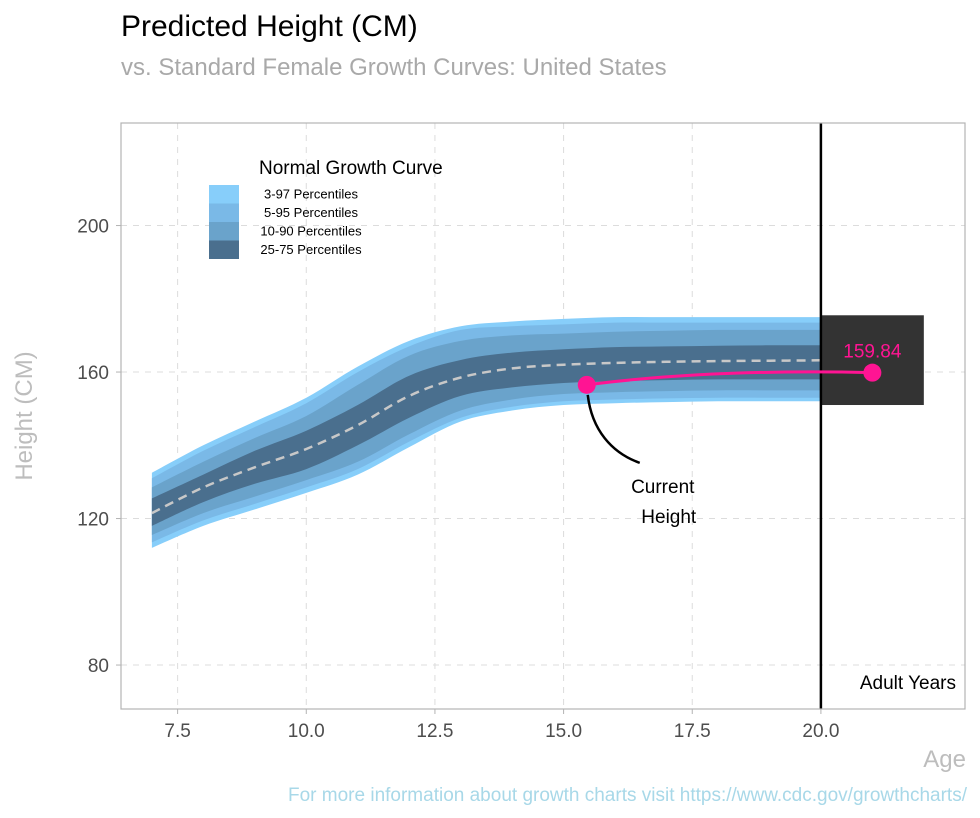  Describe the element at coordinates (501, 725) in the screenshot. I see `x-axis-ticks: 7.5 10.0 12.5 15.0 17.5 20.0` at that location.